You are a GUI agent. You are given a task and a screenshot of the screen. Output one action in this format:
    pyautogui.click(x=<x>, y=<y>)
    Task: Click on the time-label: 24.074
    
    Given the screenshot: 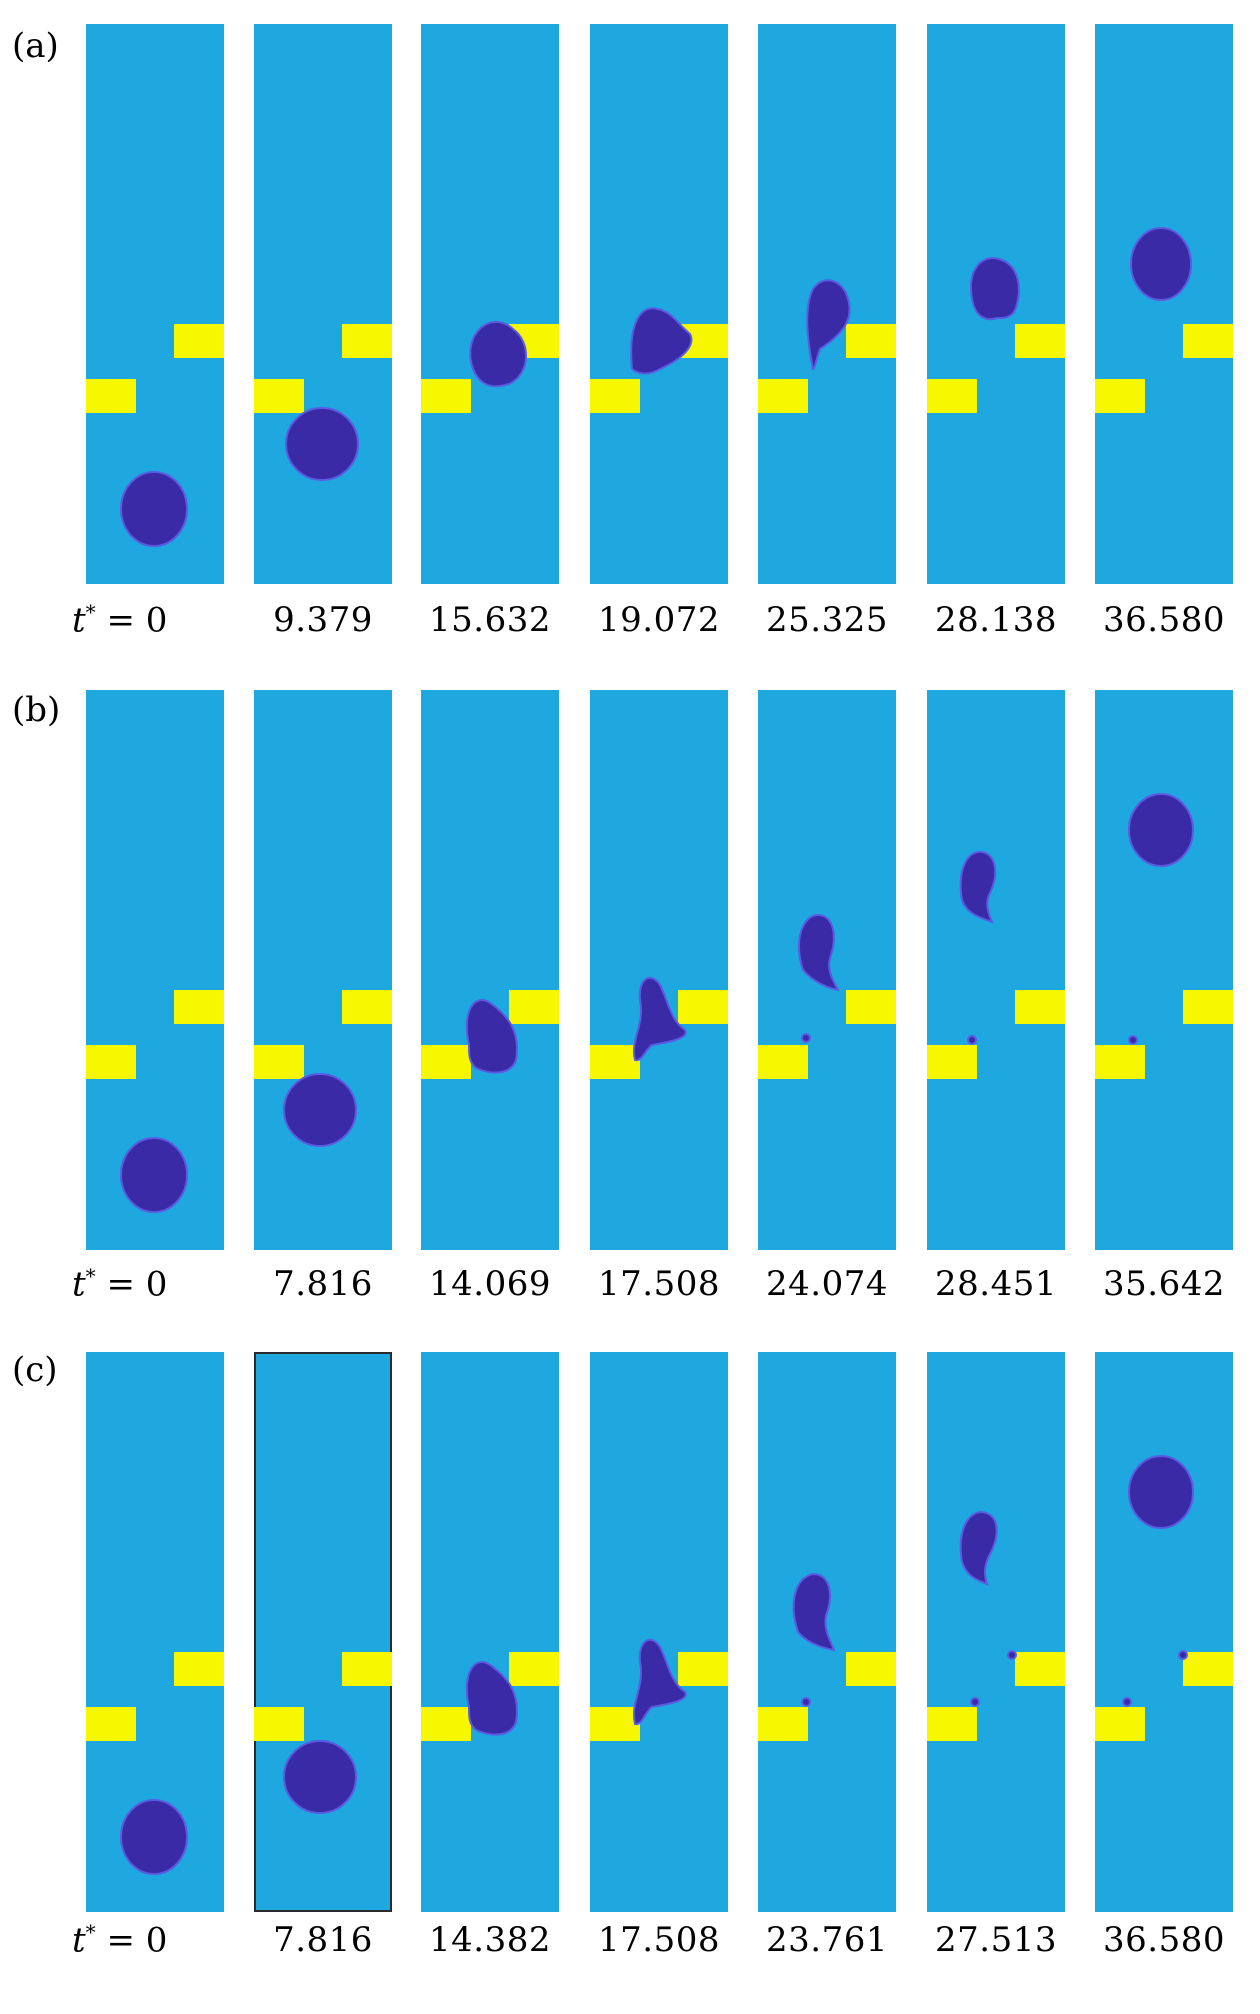 What is the action you would take?
    pyautogui.click(x=827, y=1284)
    